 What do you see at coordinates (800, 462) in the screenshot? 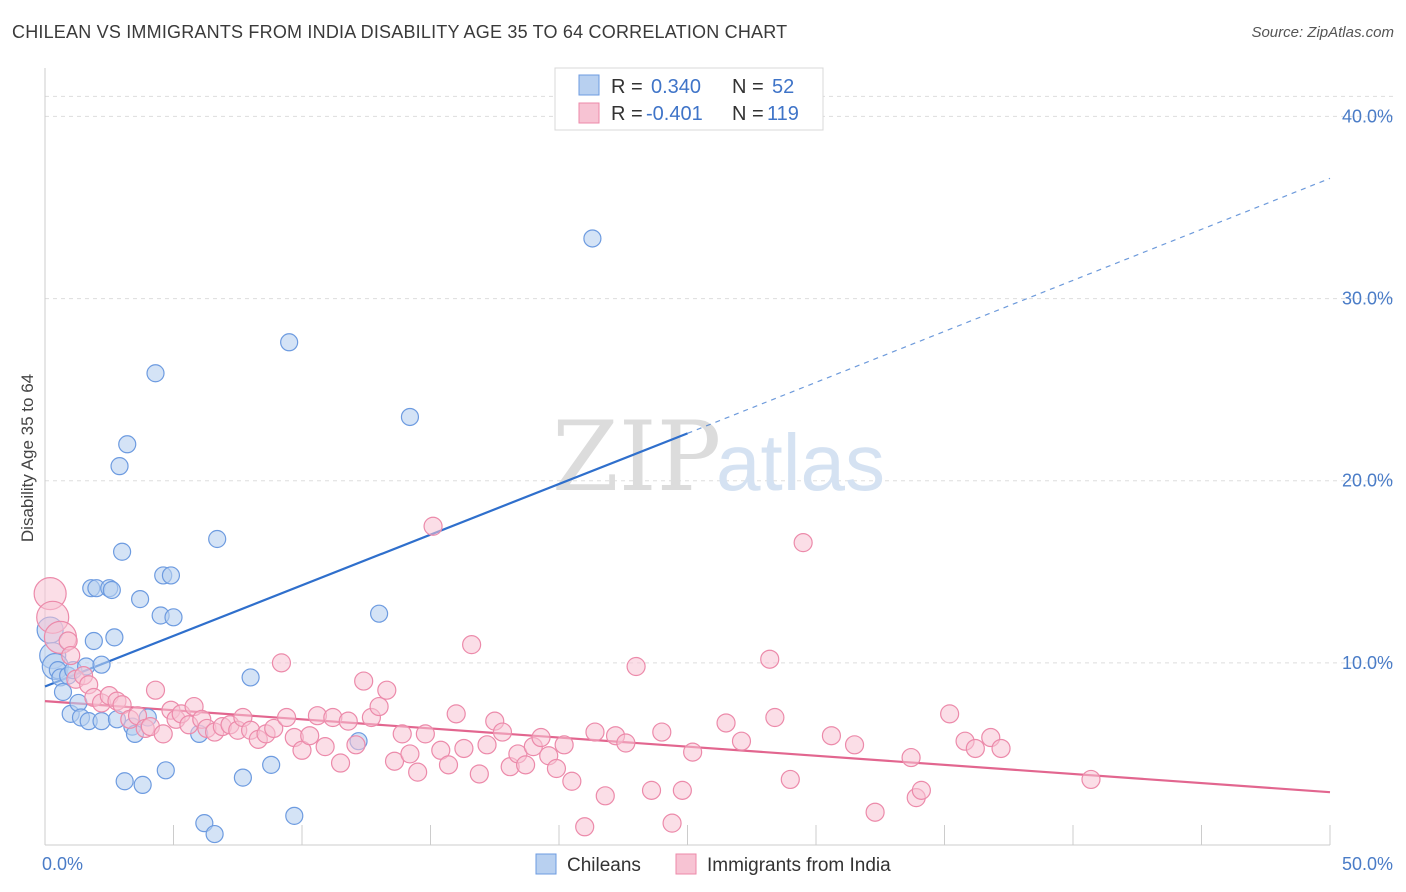
I see `watermark-atlas: atlas` at bounding box center [800, 462].